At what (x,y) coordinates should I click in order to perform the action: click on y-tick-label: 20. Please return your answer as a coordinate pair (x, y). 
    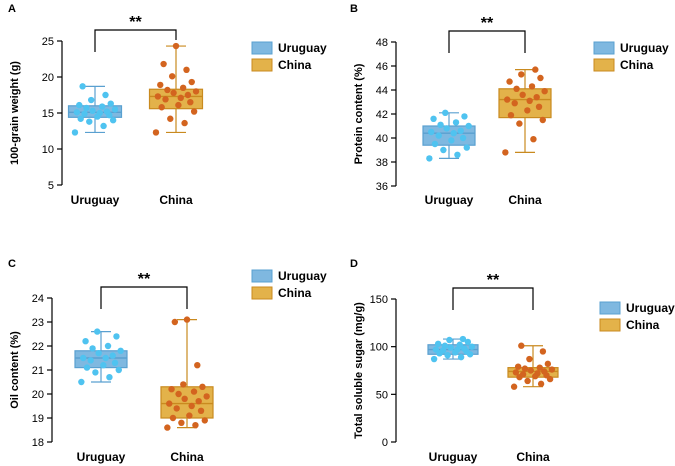
    Looking at the image, I should click on (48, 78).